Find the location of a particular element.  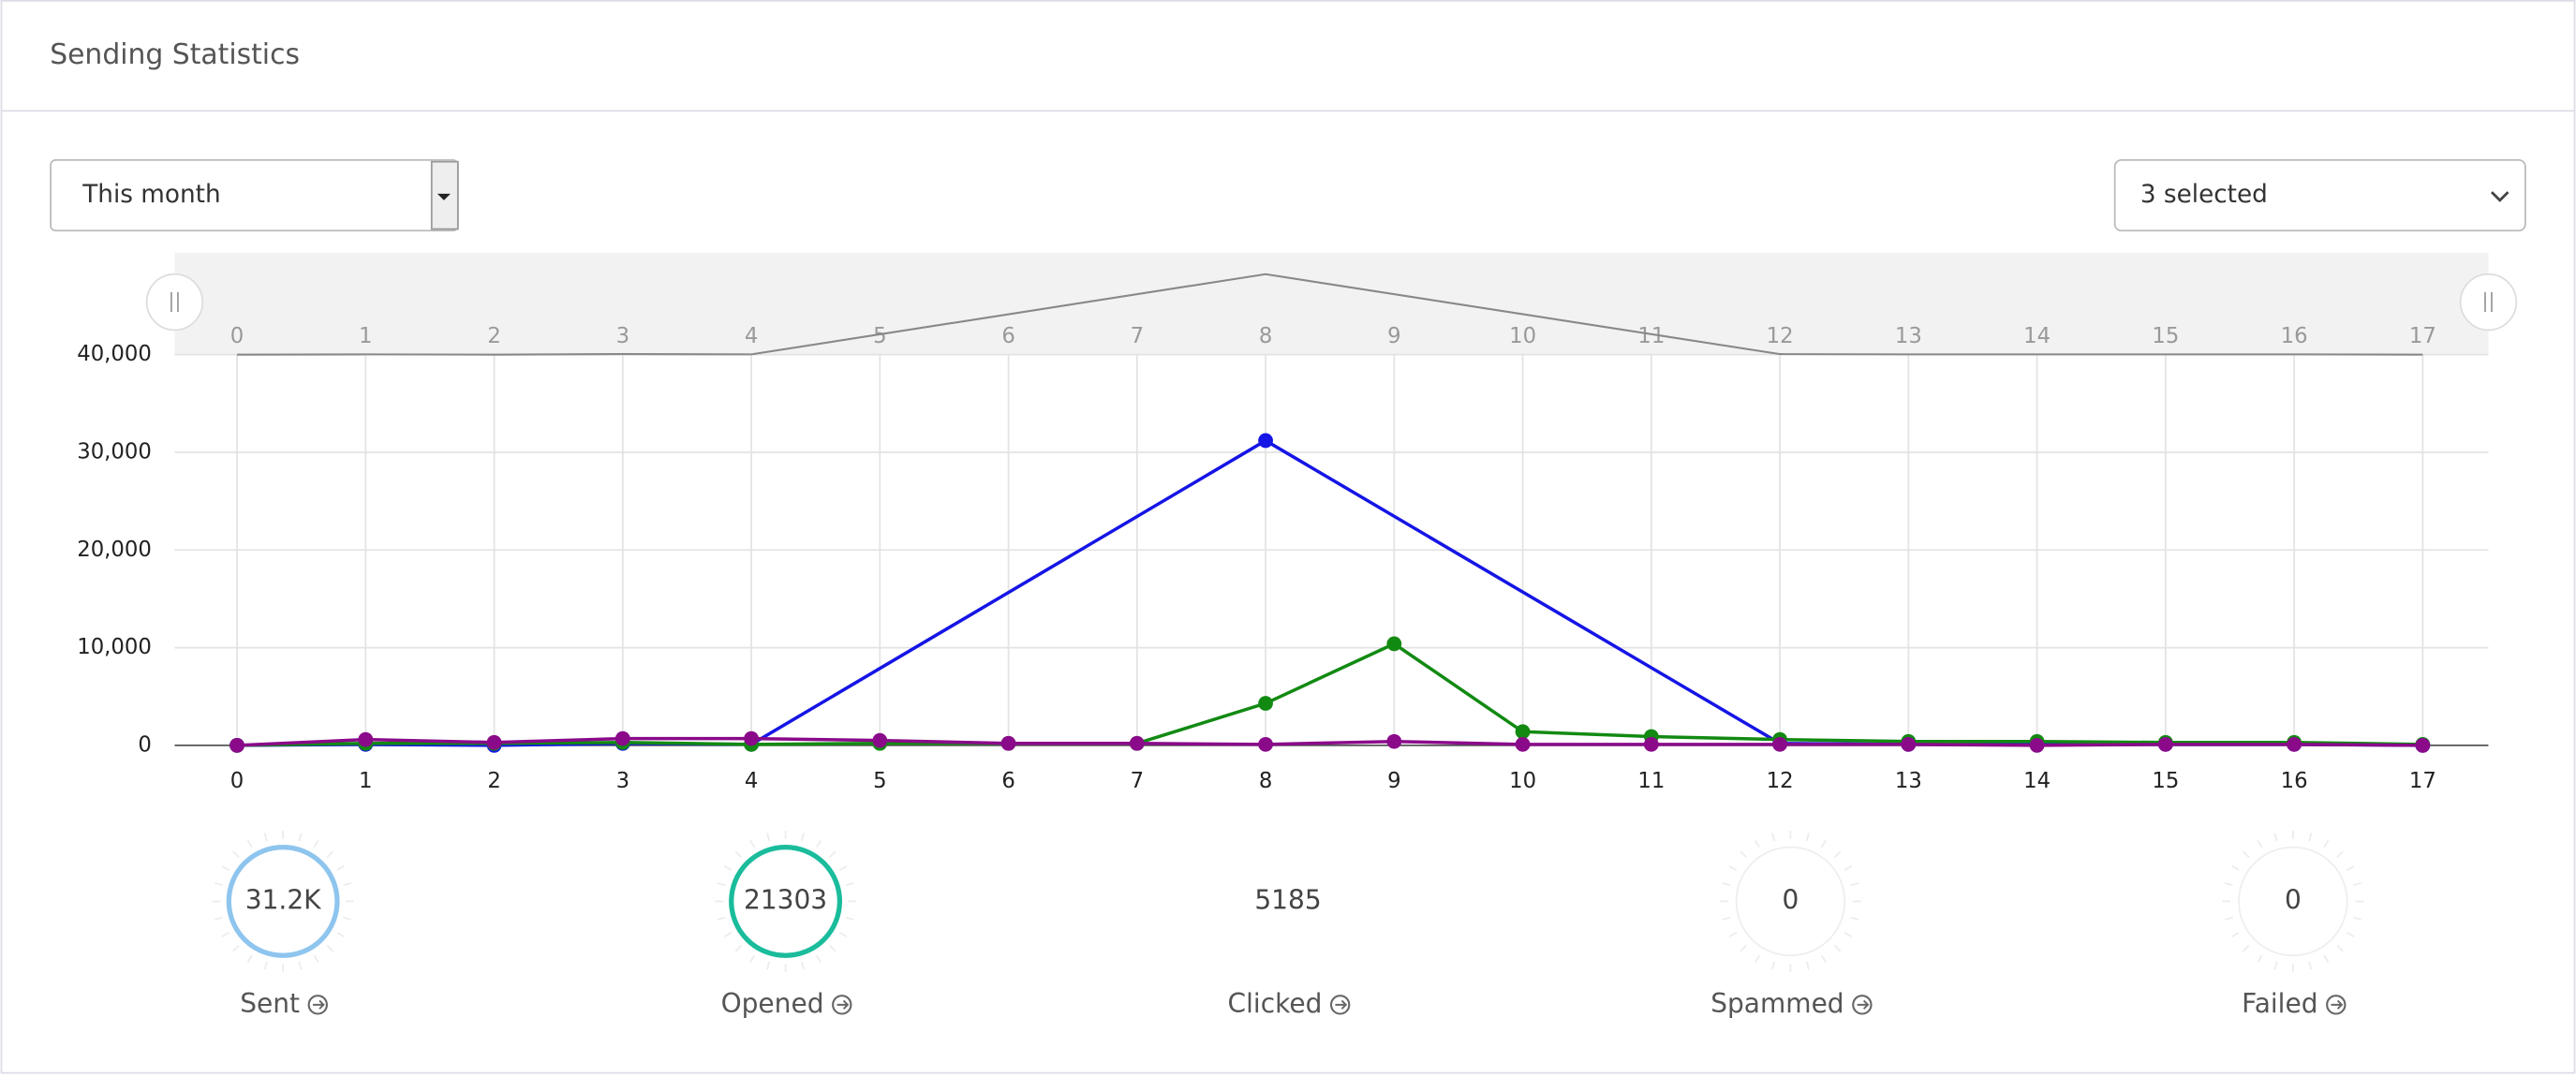

series-multiselect: 3 selected is located at coordinates (2319, 195).